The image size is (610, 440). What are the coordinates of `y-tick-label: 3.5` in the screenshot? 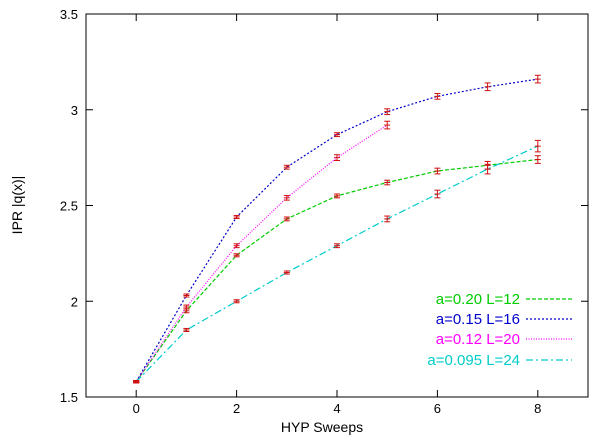 It's located at (69, 14).